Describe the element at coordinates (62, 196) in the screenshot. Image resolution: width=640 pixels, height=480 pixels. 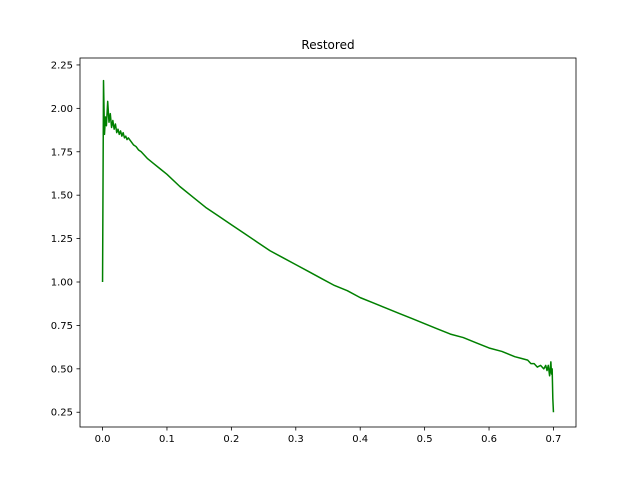
I see `y-tick-label: 1.50` at that location.